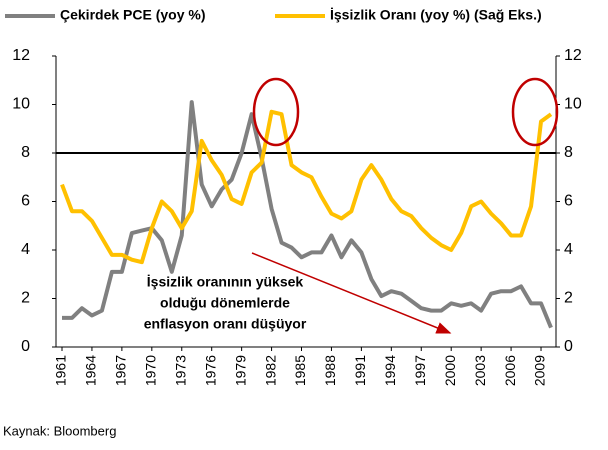  I want to click on x-tick-label: 1973, so click(180, 370).